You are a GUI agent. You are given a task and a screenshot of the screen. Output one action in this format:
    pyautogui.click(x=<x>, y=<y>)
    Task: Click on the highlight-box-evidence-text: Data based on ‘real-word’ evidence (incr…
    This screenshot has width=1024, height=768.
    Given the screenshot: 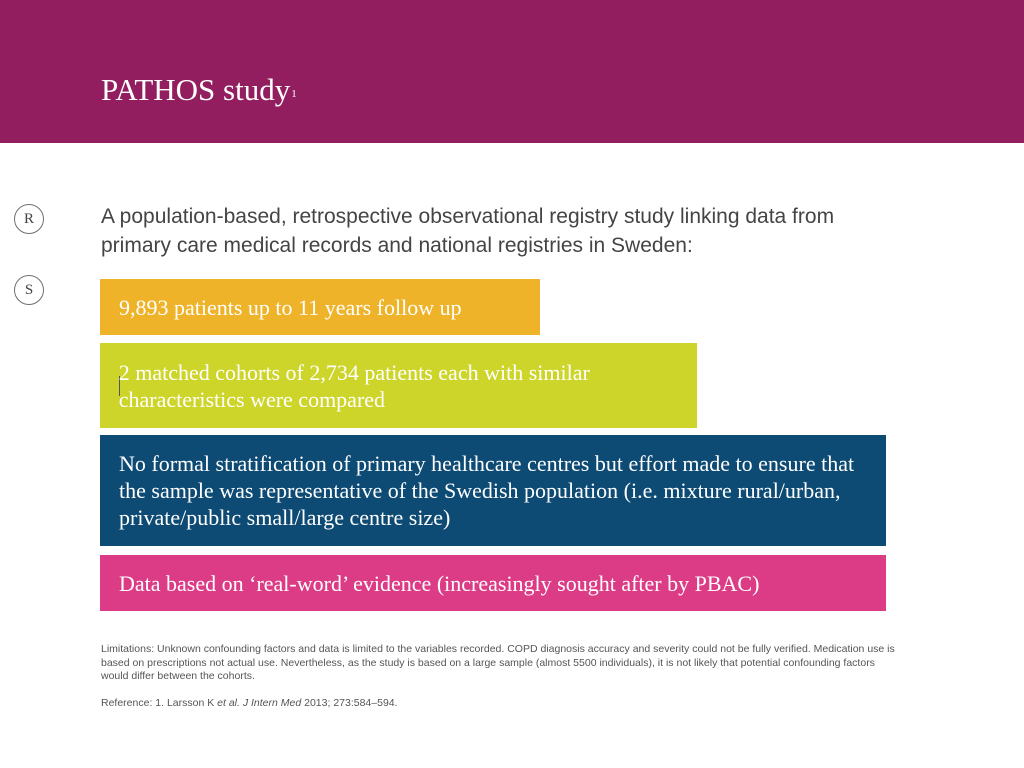 What is the action you would take?
    pyautogui.click(x=439, y=583)
    